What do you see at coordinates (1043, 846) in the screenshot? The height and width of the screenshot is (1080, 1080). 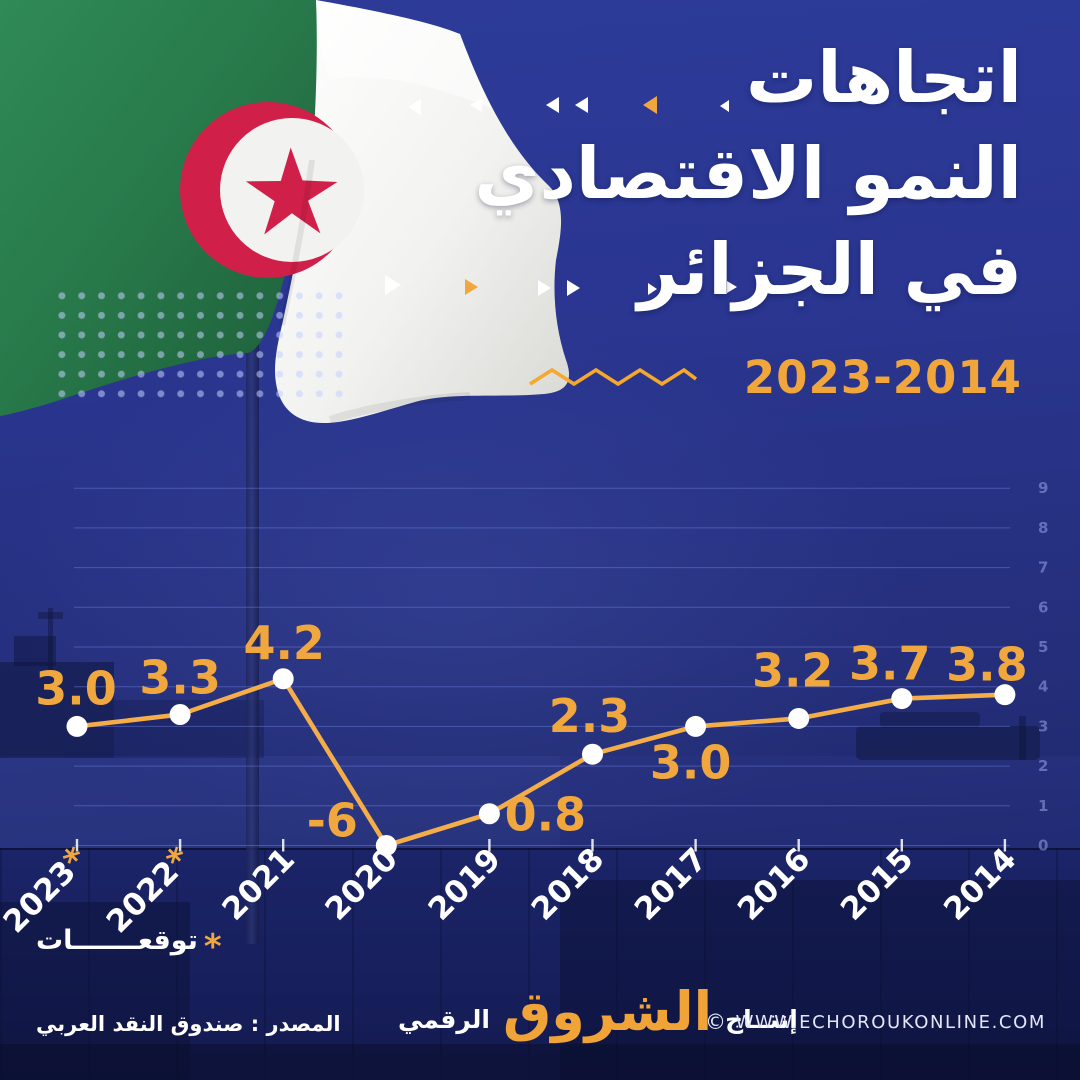 I see `y-axis-tick-label: 0` at bounding box center [1043, 846].